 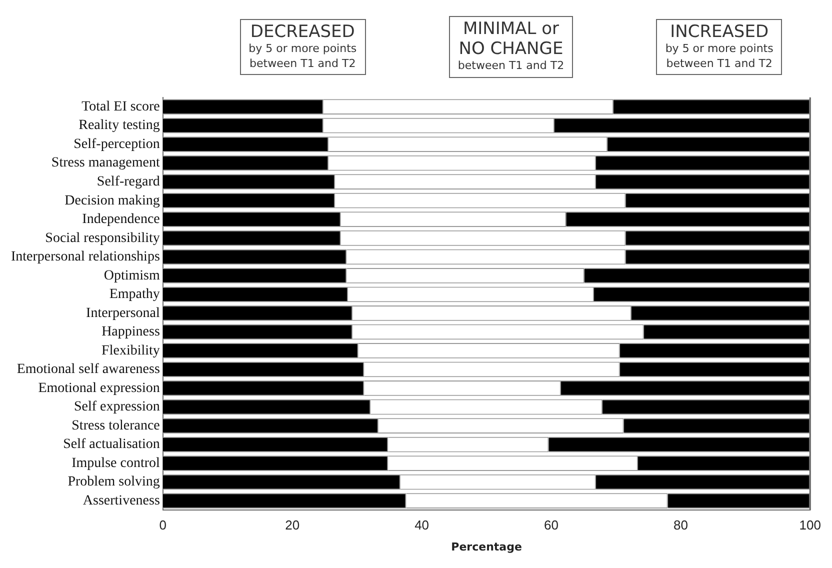 I want to click on y-tick-label: Self-regard, so click(x=128, y=182).